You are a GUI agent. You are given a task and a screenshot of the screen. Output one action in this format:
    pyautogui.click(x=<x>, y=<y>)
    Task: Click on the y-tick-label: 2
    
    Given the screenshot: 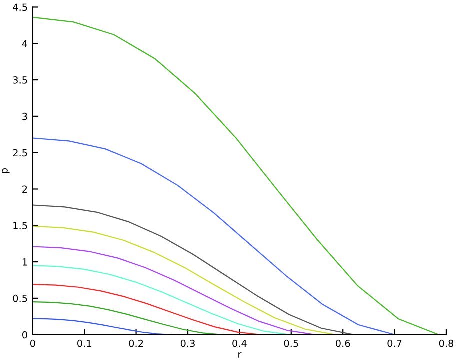 What is the action you would take?
    pyautogui.click(x=25, y=189)
    